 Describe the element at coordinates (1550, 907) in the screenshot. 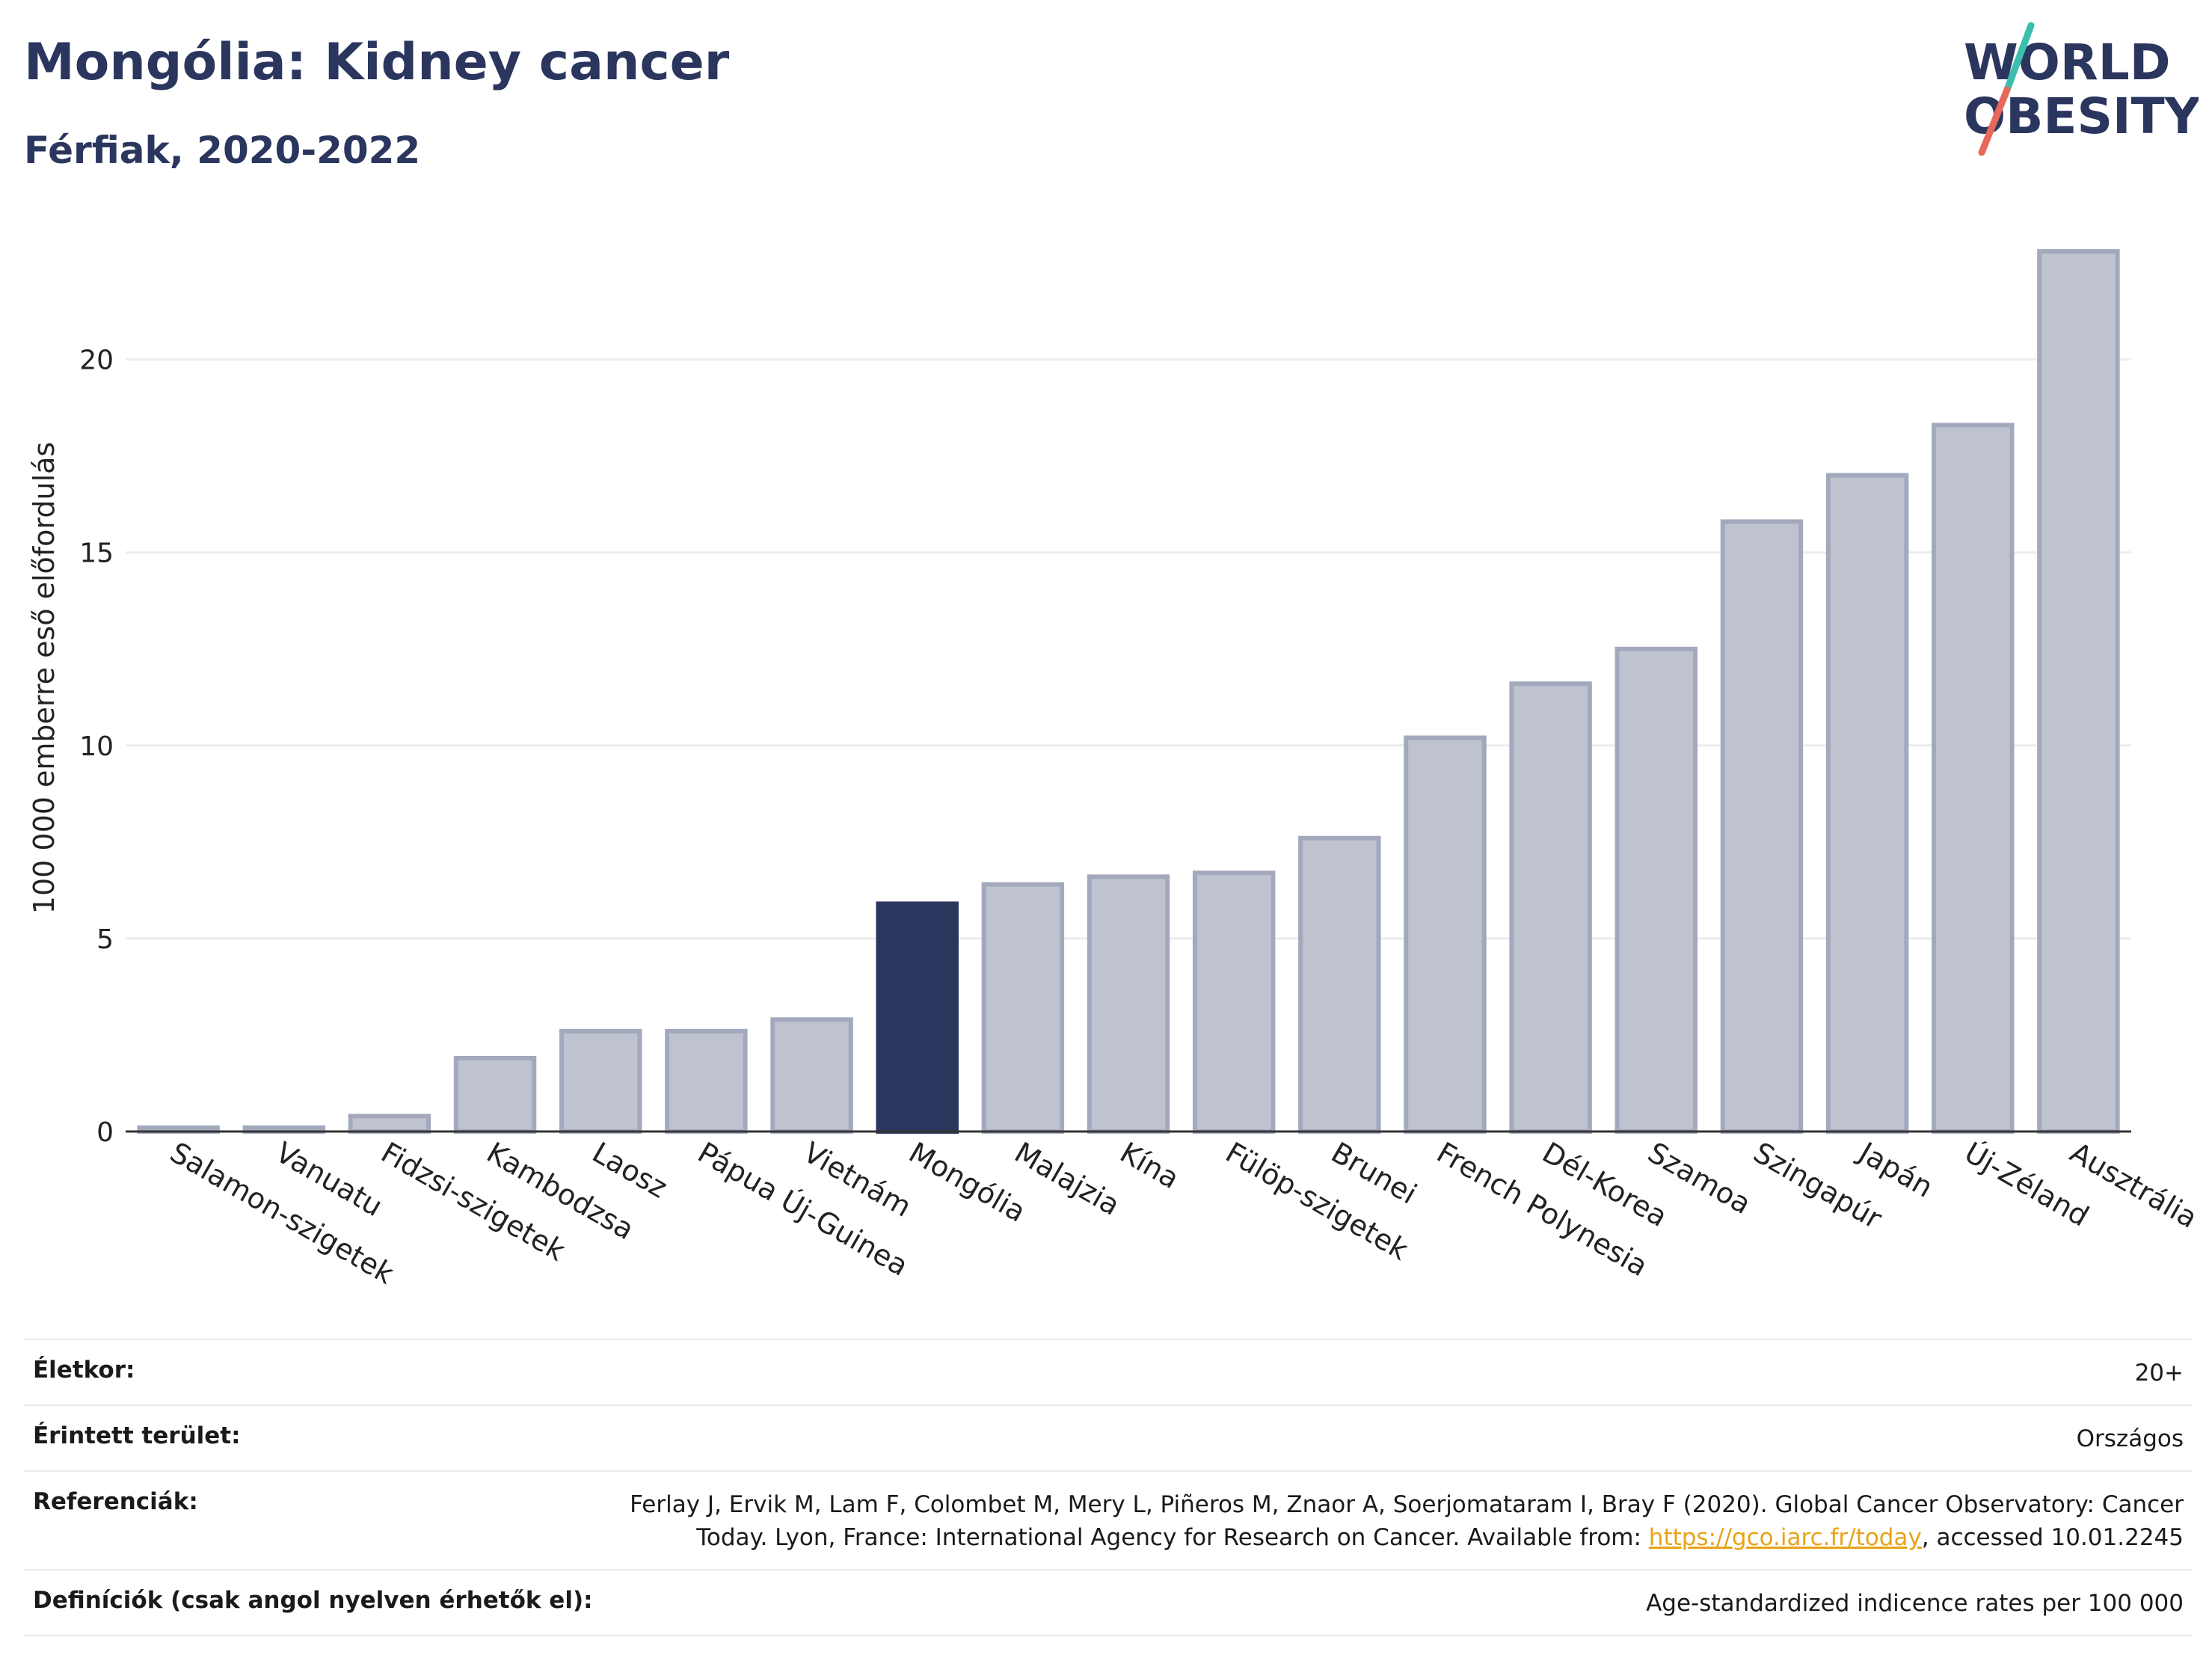

I see `bar-d-l-korea` at that location.